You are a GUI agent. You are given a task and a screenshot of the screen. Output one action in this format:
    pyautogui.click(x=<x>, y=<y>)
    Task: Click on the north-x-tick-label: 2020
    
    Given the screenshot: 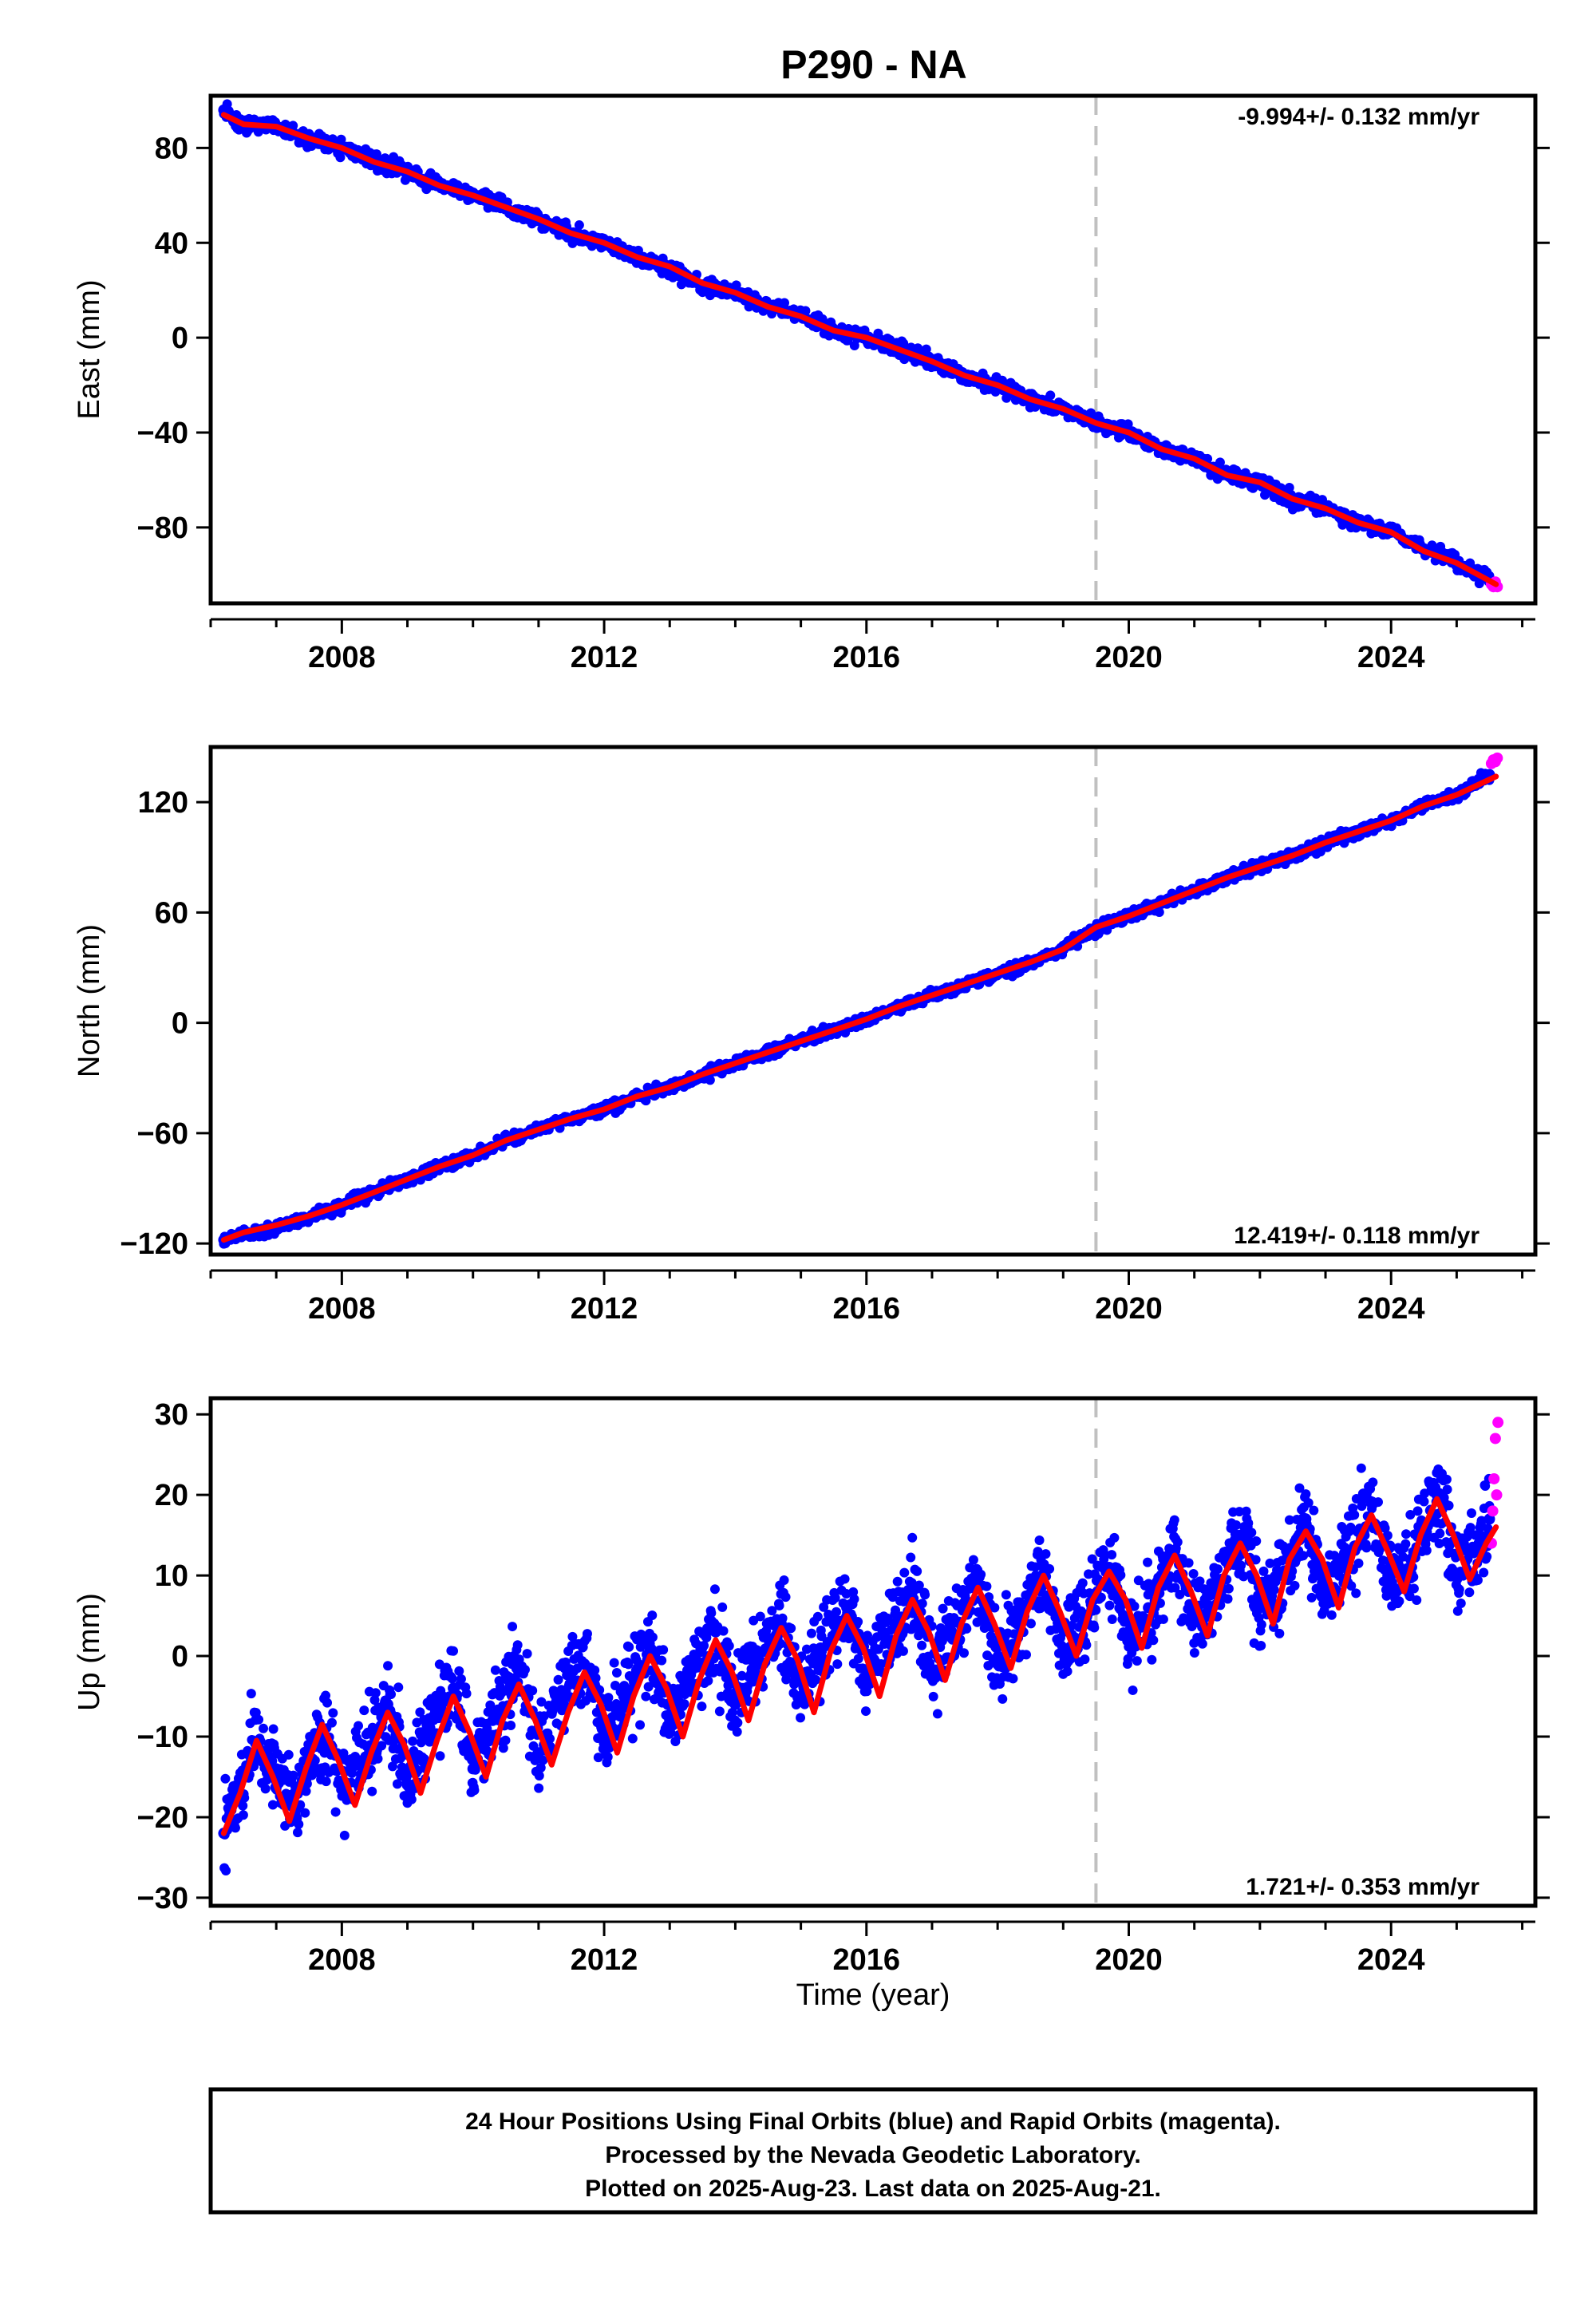 What is the action you would take?
    pyautogui.click(x=1129, y=1309)
    